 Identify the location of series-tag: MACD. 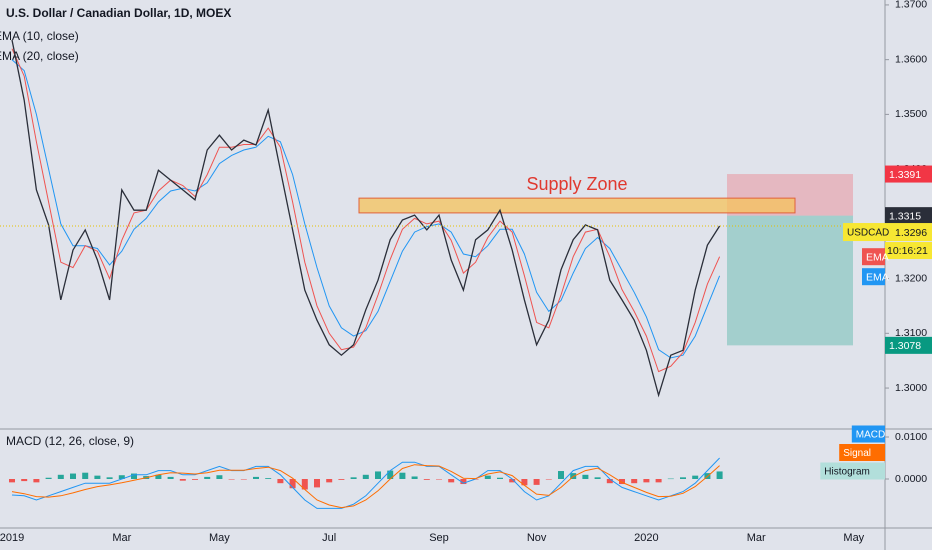
(870, 435).